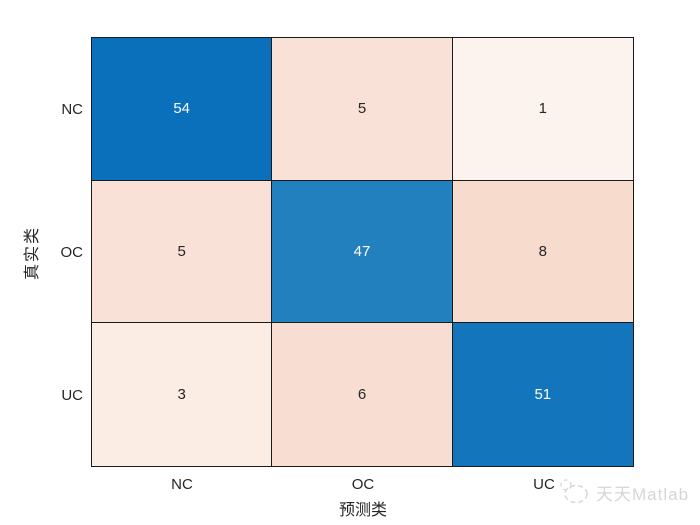 Image resolution: width=700 pixels, height=525 pixels. I want to click on matrix-cell-r2c1: 6, so click(362, 394).